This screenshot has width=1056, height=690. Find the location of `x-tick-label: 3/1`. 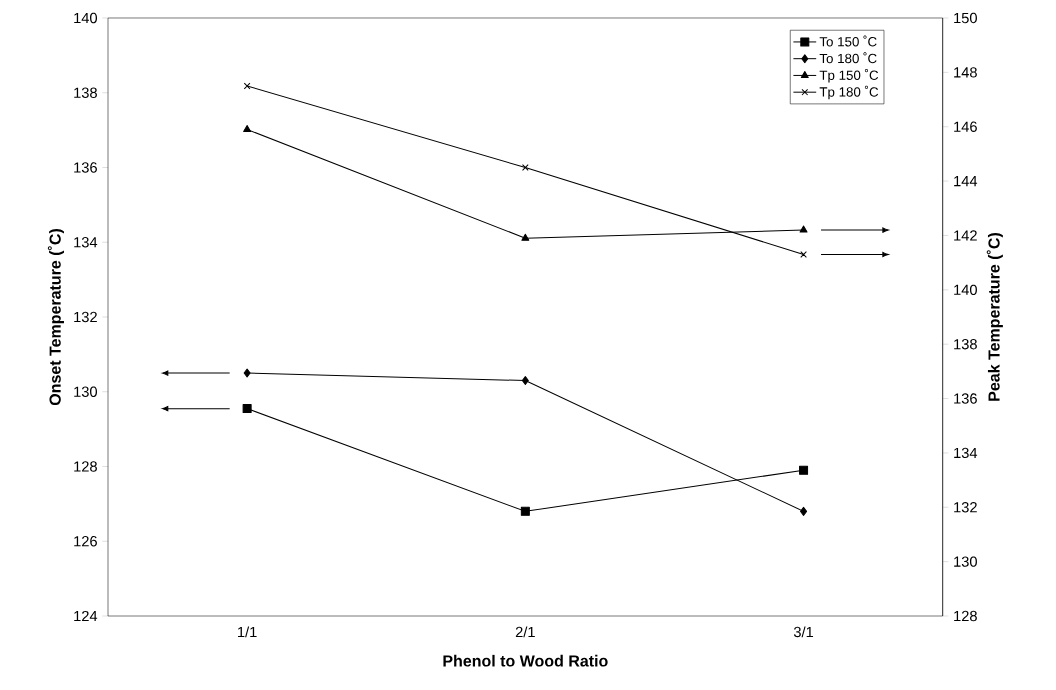

x-tick-label: 3/1 is located at coordinates (803, 632).